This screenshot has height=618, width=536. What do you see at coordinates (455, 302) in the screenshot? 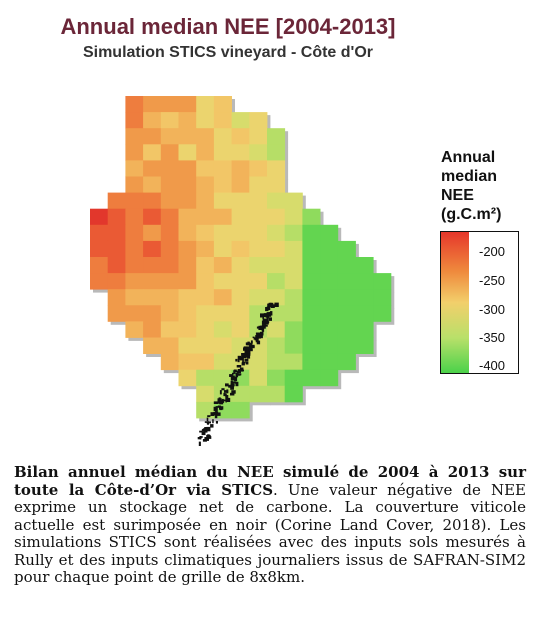
I see `legend-colorbar` at bounding box center [455, 302].